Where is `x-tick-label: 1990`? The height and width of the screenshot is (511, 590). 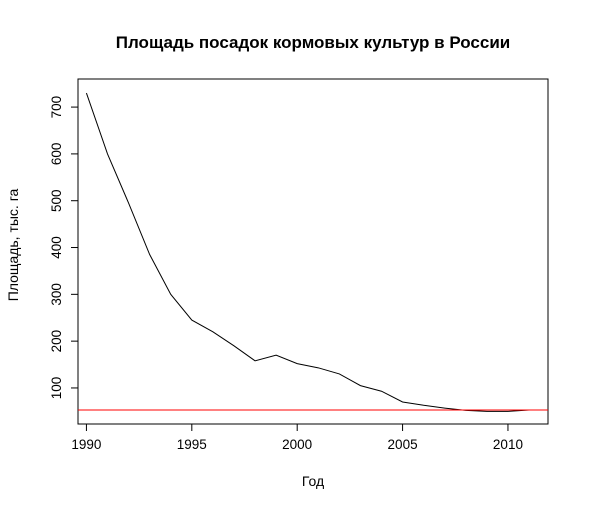 x-tick-label: 1990 is located at coordinates (86, 444).